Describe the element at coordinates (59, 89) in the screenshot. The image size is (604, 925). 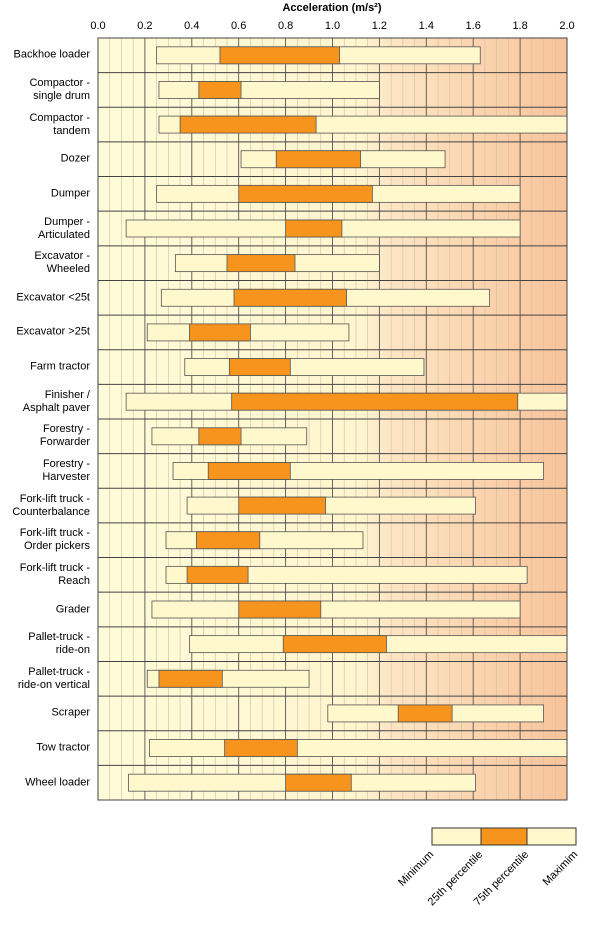
I see `category-label: Compactor - single drum` at that location.